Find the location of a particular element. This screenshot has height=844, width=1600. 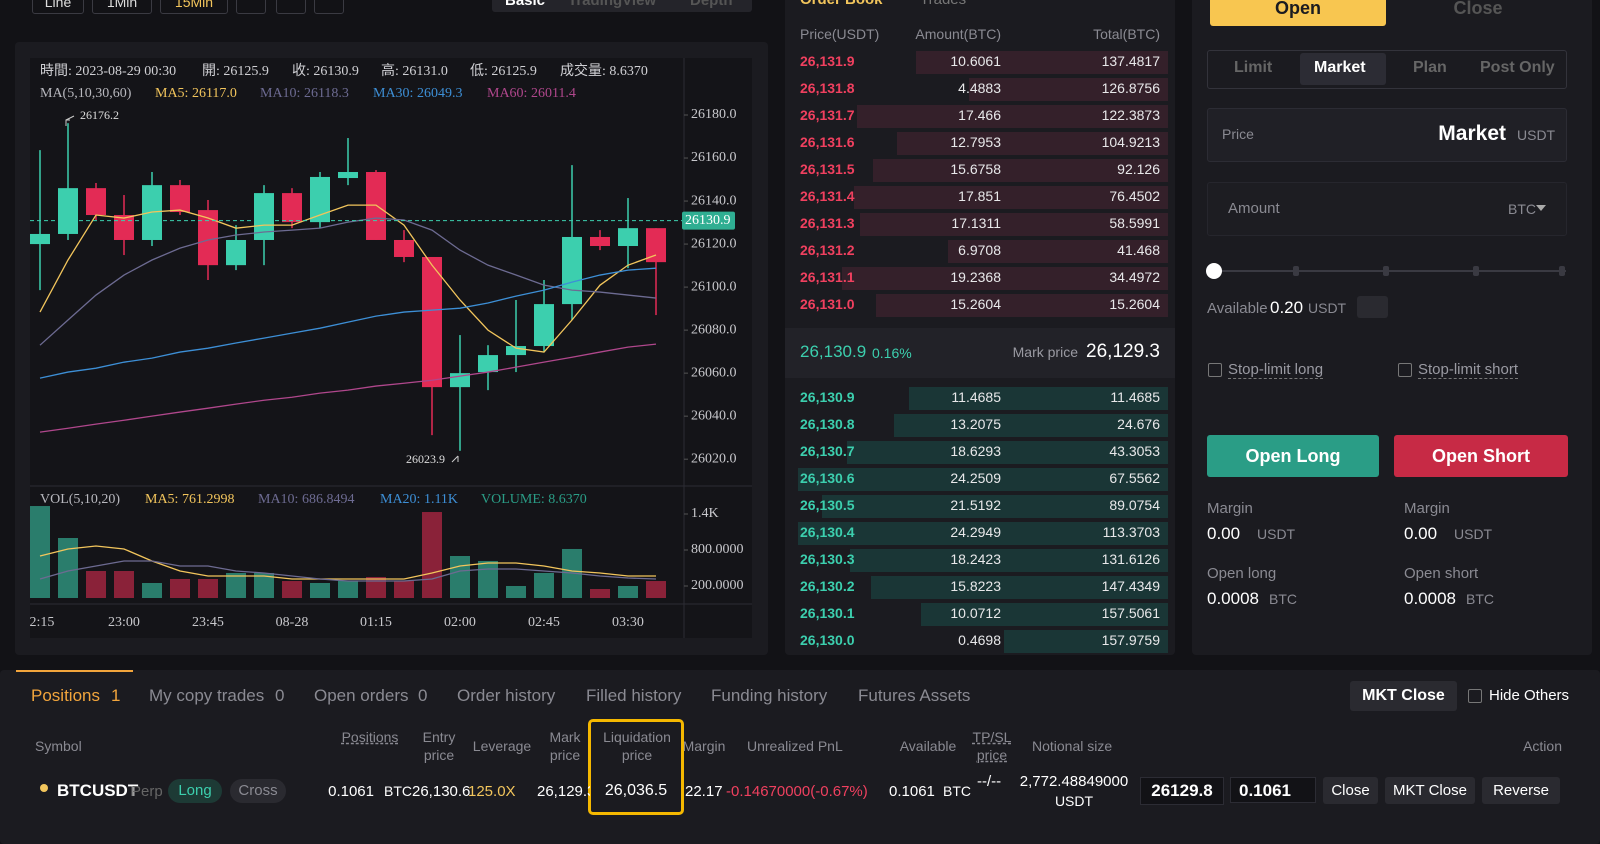

ob-price: 26,130.5 is located at coordinates (827, 505).